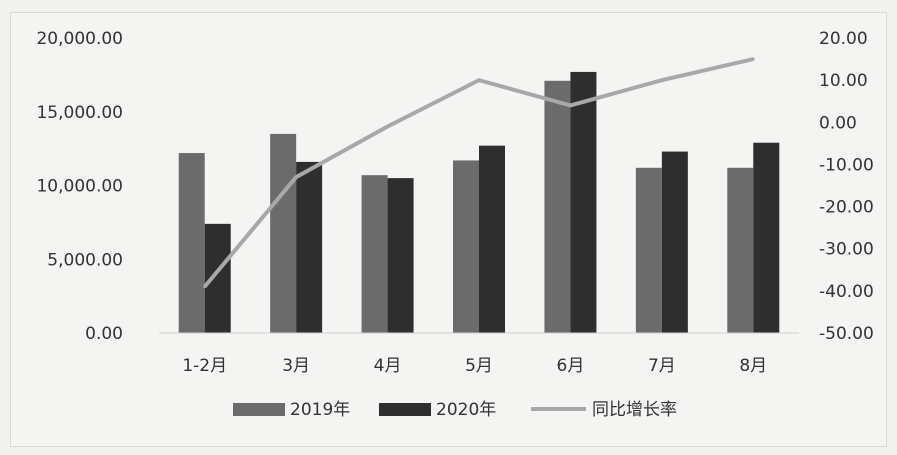  I want to click on y-right-tick-label: 20.00, so click(843, 39).